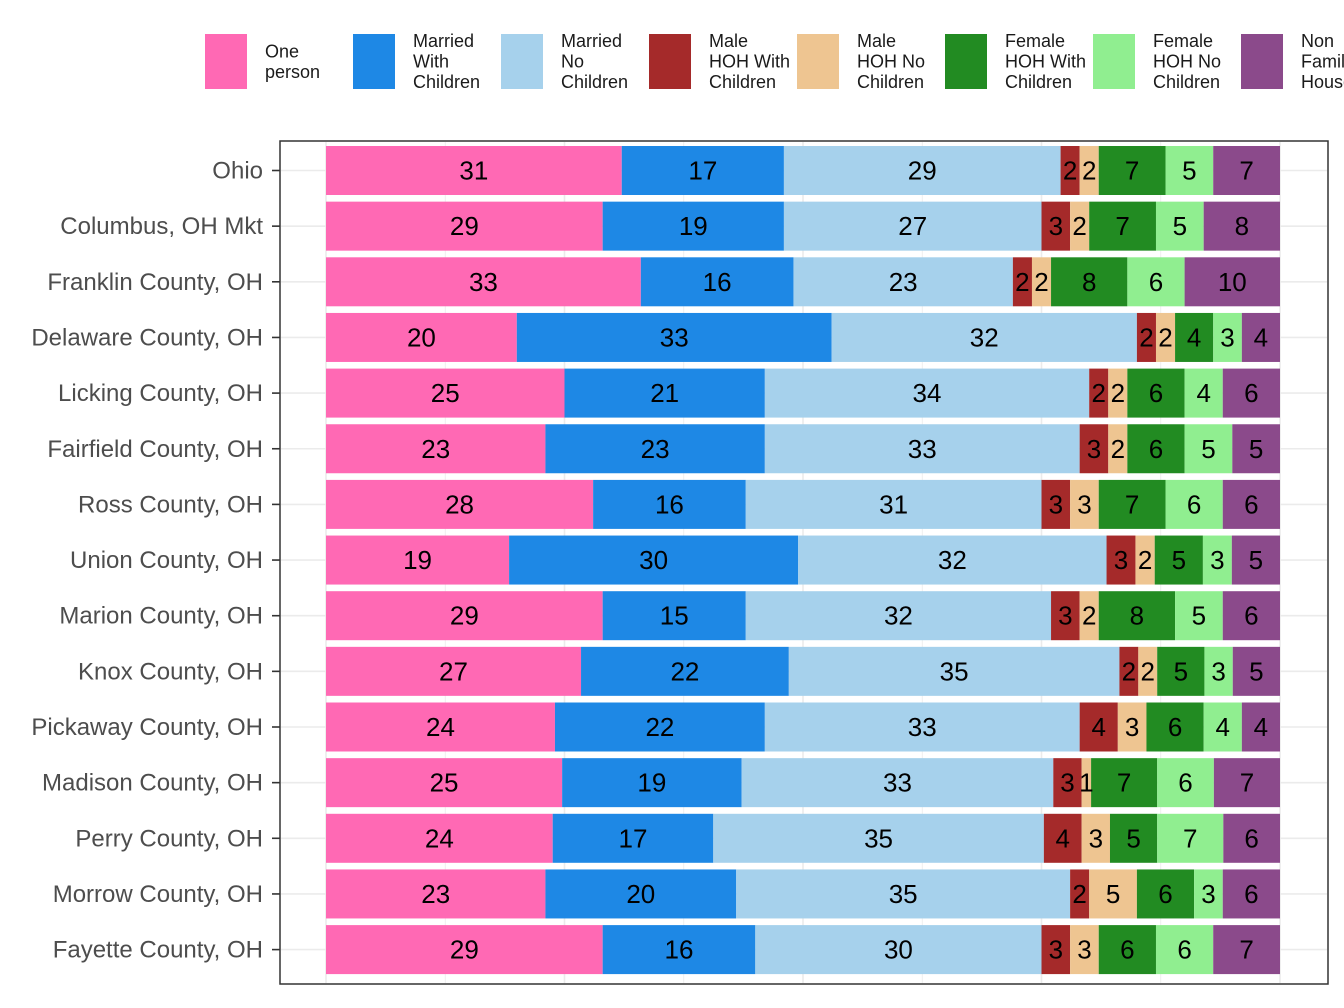  What do you see at coordinates (742, 82) in the screenshot?
I see `legend-label: Children` at bounding box center [742, 82].